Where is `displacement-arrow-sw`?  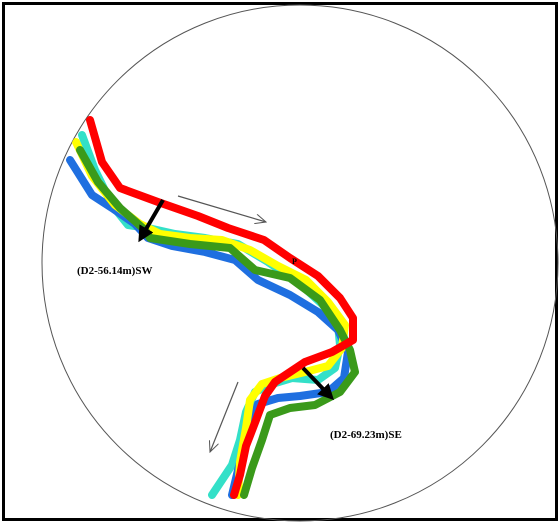
displacement-arrow-sw is located at coordinates (151, 220).